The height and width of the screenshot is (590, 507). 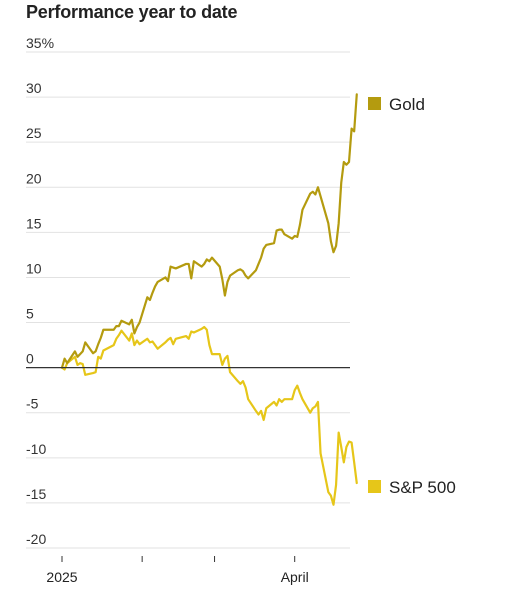 I want to click on y-tick-label: -20, so click(x=36, y=539).